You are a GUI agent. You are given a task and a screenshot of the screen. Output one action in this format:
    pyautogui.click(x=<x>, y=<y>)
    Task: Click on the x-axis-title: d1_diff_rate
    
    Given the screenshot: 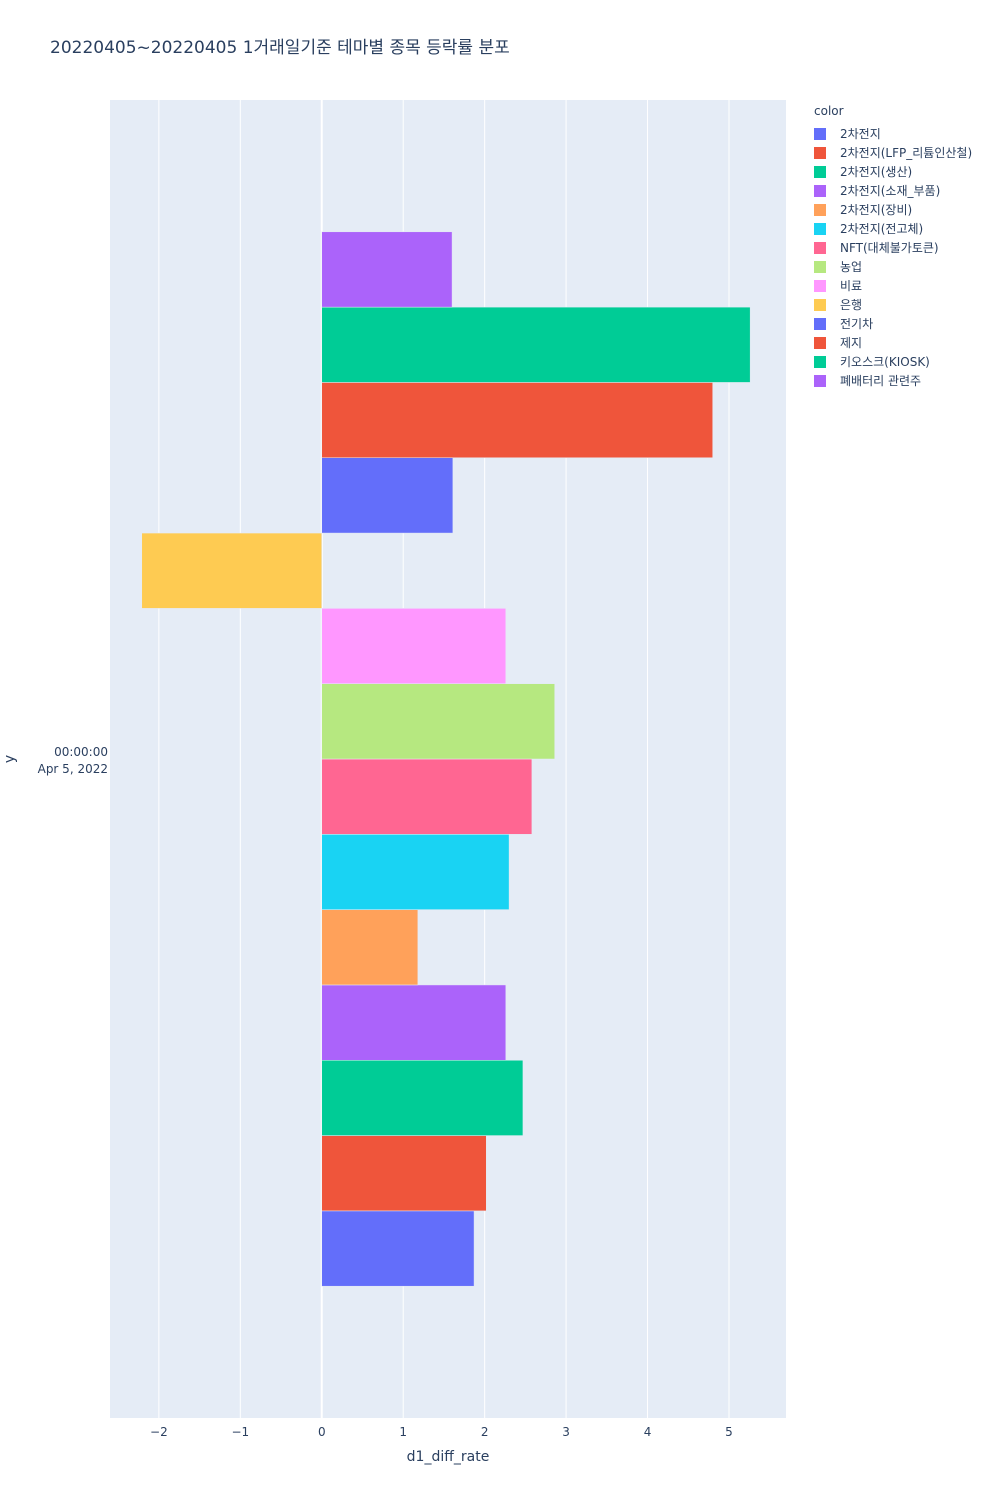 What is the action you would take?
    pyautogui.click(x=448, y=1457)
    